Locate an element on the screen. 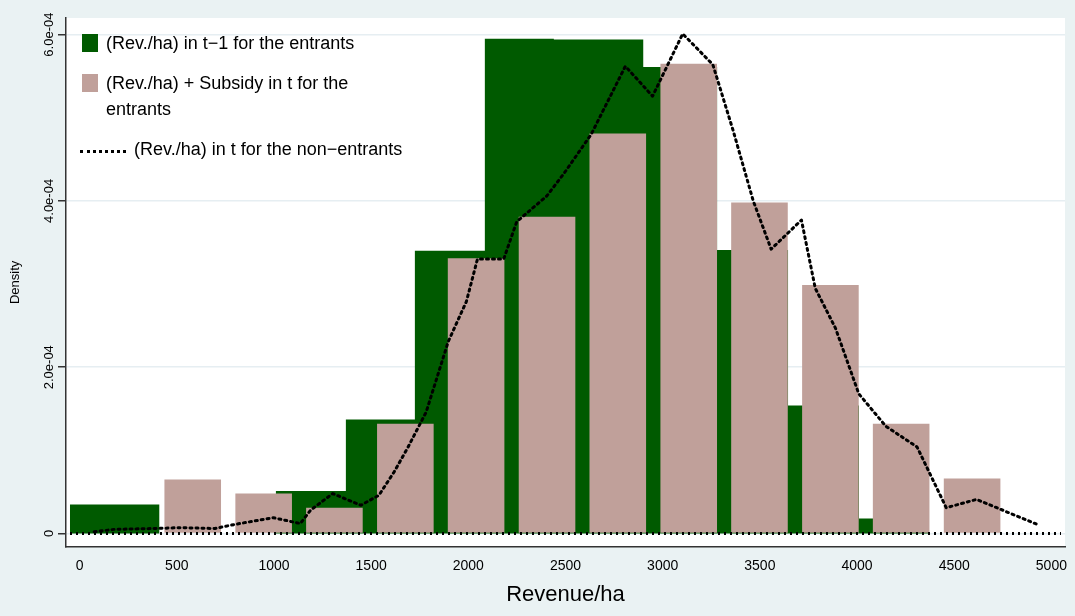 The width and height of the screenshot is (1075, 616). legend-label: (Rev./ha) in t for the non−entrants is located at coordinates (268, 149).